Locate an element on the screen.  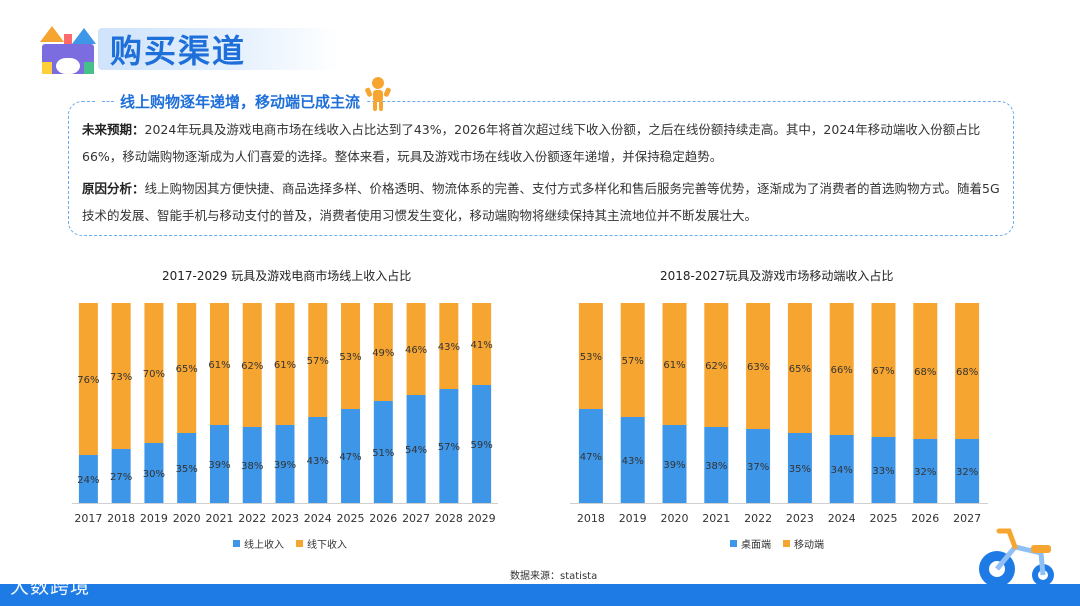
bar-value-label: 68% is located at coordinates (967, 372).